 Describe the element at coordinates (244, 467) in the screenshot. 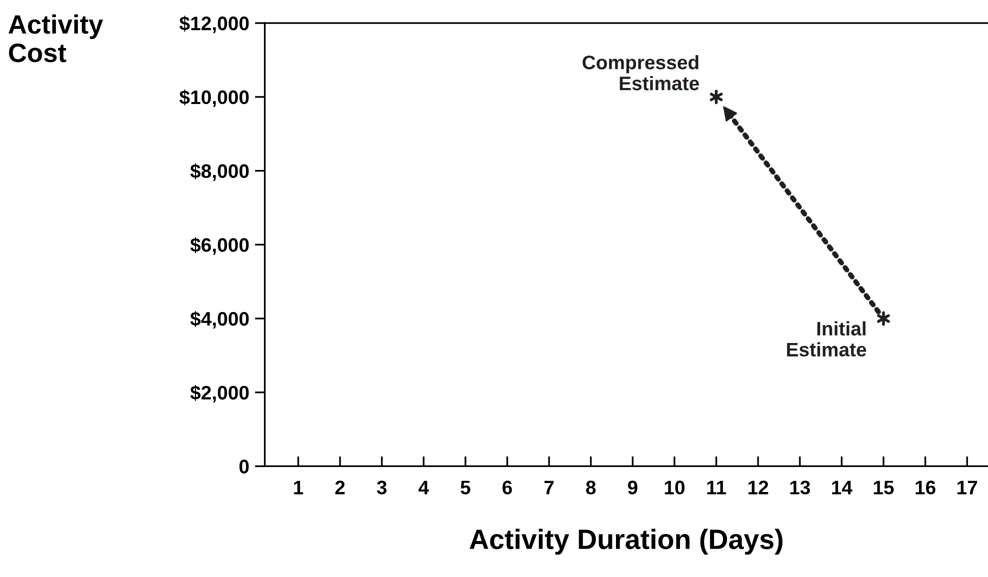

I see `y-tick-label: 0` at that location.